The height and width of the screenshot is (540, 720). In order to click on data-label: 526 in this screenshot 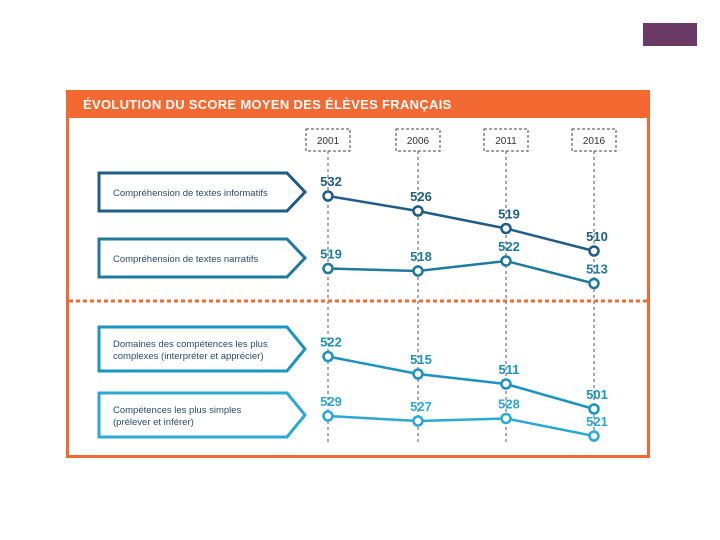, I will do `click(421, 196)`.